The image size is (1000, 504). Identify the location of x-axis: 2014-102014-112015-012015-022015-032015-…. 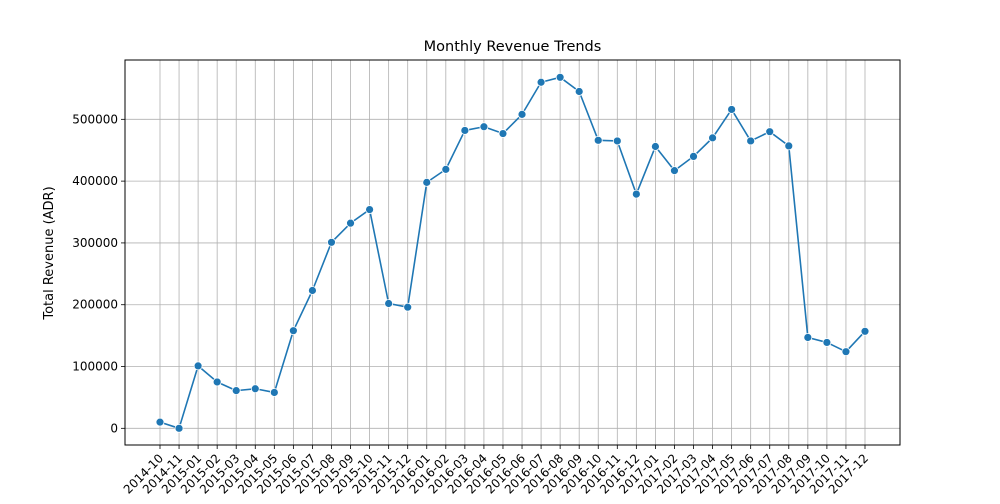
(496, 471).